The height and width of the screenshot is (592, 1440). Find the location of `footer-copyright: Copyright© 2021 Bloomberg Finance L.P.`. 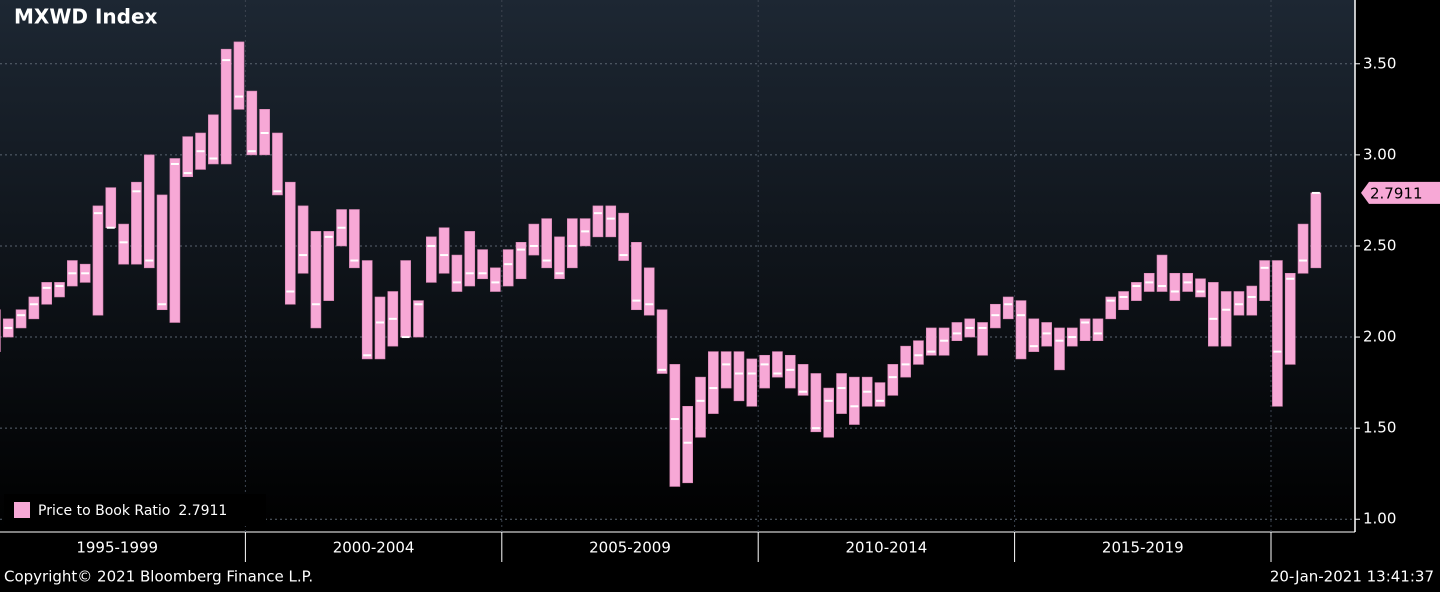

footer-copyright: Copyright© 2021 Bloomberg Finance L.P. is located at coordinates (158, 577).